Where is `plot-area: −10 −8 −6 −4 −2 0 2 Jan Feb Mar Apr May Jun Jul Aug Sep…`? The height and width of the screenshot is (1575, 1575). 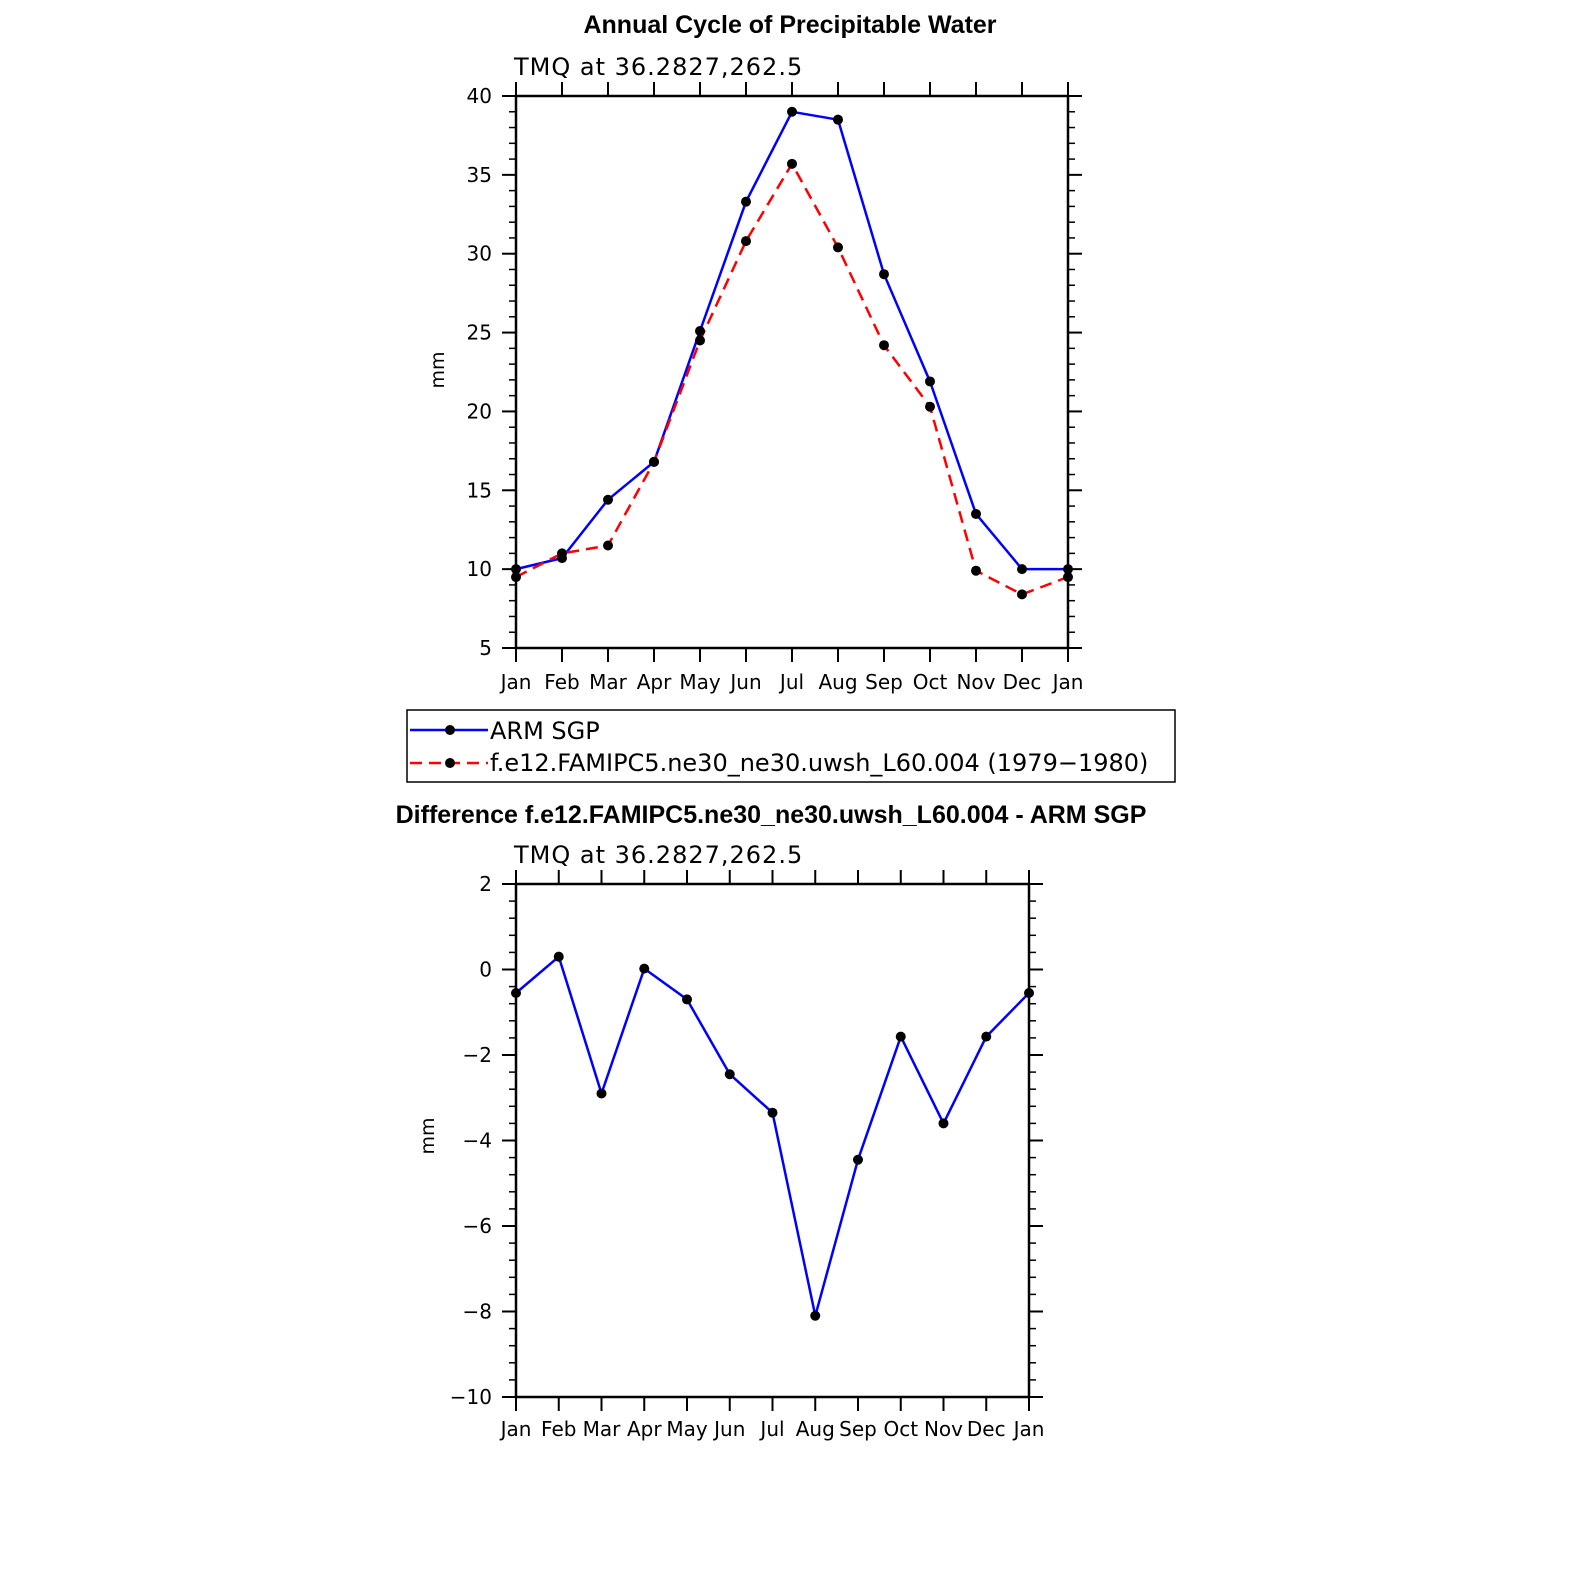 plot-area: −10 −8 −6 −4 −2 0 2 Jan Feb Mar Apr May Jun Jul Aug Sep… is located at coordinates (747, 1155).